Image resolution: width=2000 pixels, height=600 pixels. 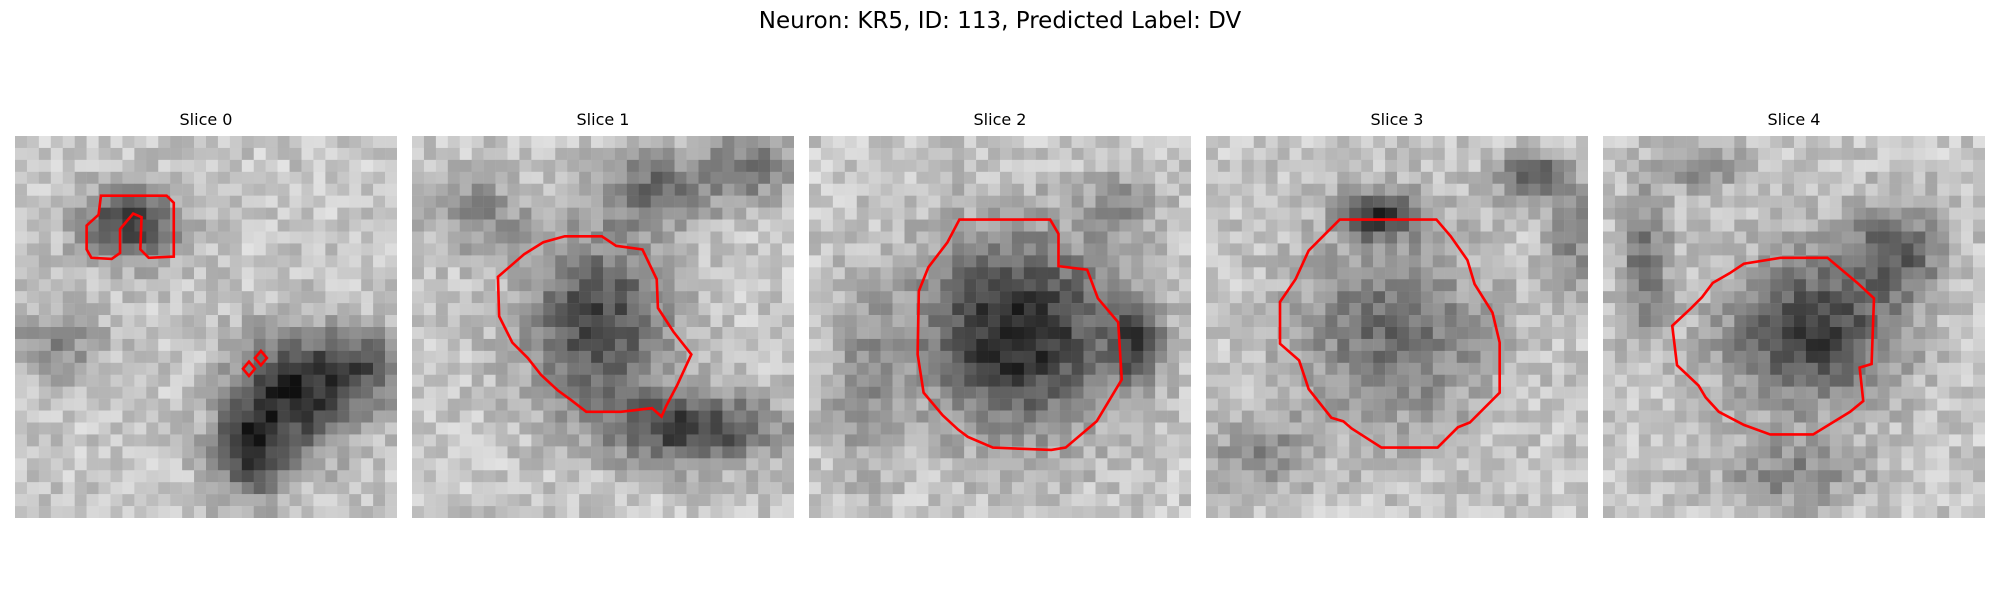 I want to click on slice-panel-3: Slice 3, so click(x=1397, y=313).